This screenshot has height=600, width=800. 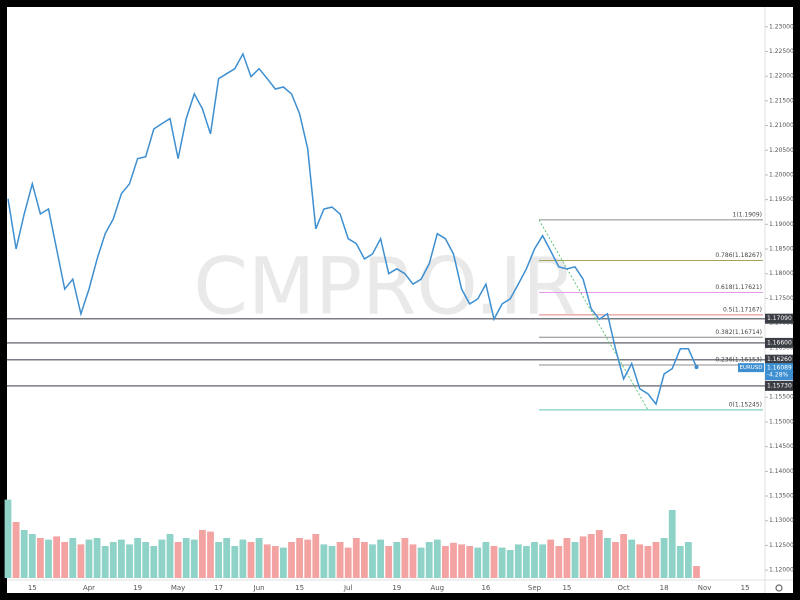 What do you see at coordinates (593, 315) in the screenshot?
I see `fib-trend-line` at bounding box center [593, 315].